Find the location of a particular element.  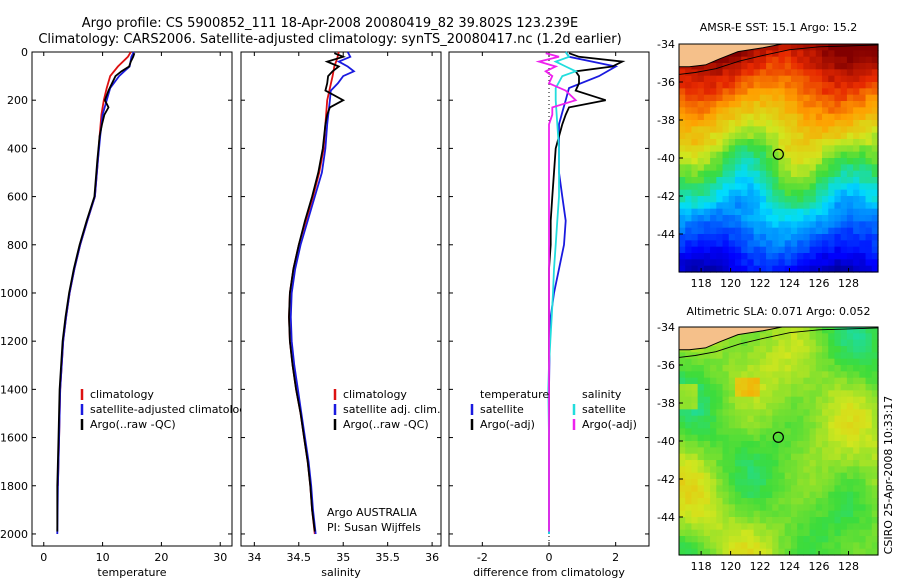

legend-label-satellite: satellite-adjusted climatology is located at coordinates (171, 409).